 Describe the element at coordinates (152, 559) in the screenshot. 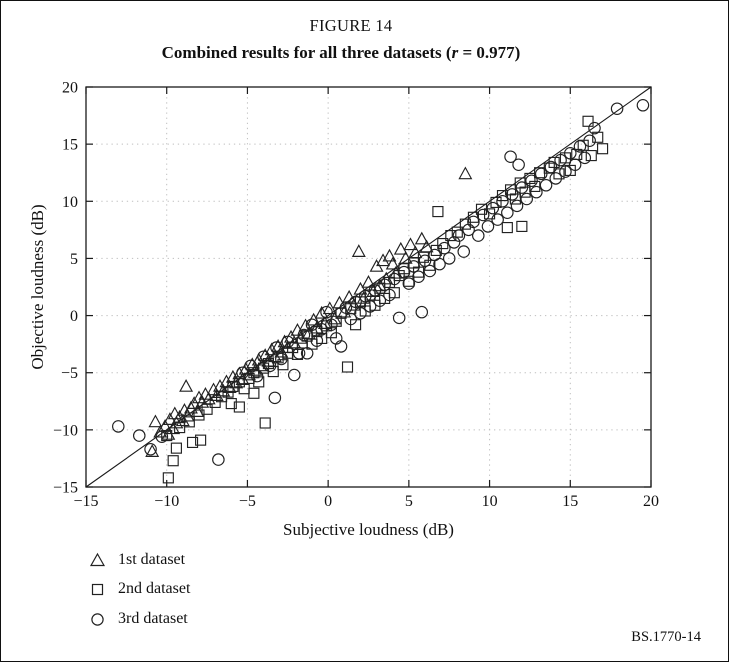

I see `legend-label: 1st dataset` at that location.